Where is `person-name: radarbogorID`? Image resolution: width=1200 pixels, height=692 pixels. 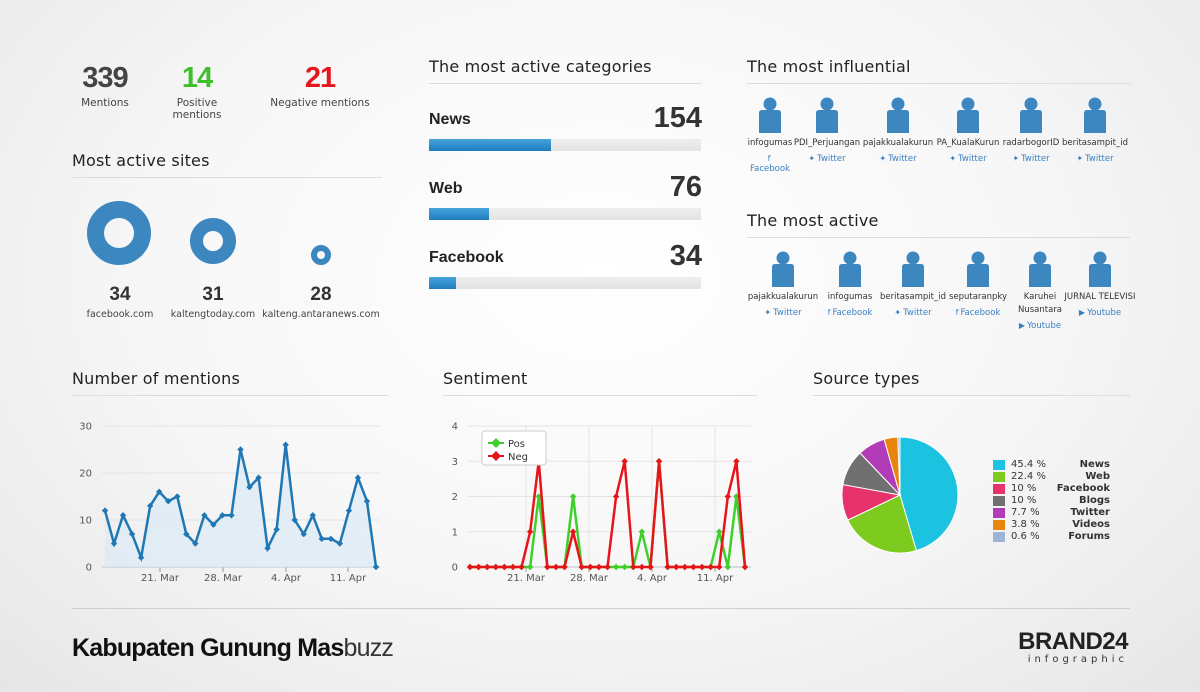
person-name: radarbogorID is located at coordinates (1031, 143).